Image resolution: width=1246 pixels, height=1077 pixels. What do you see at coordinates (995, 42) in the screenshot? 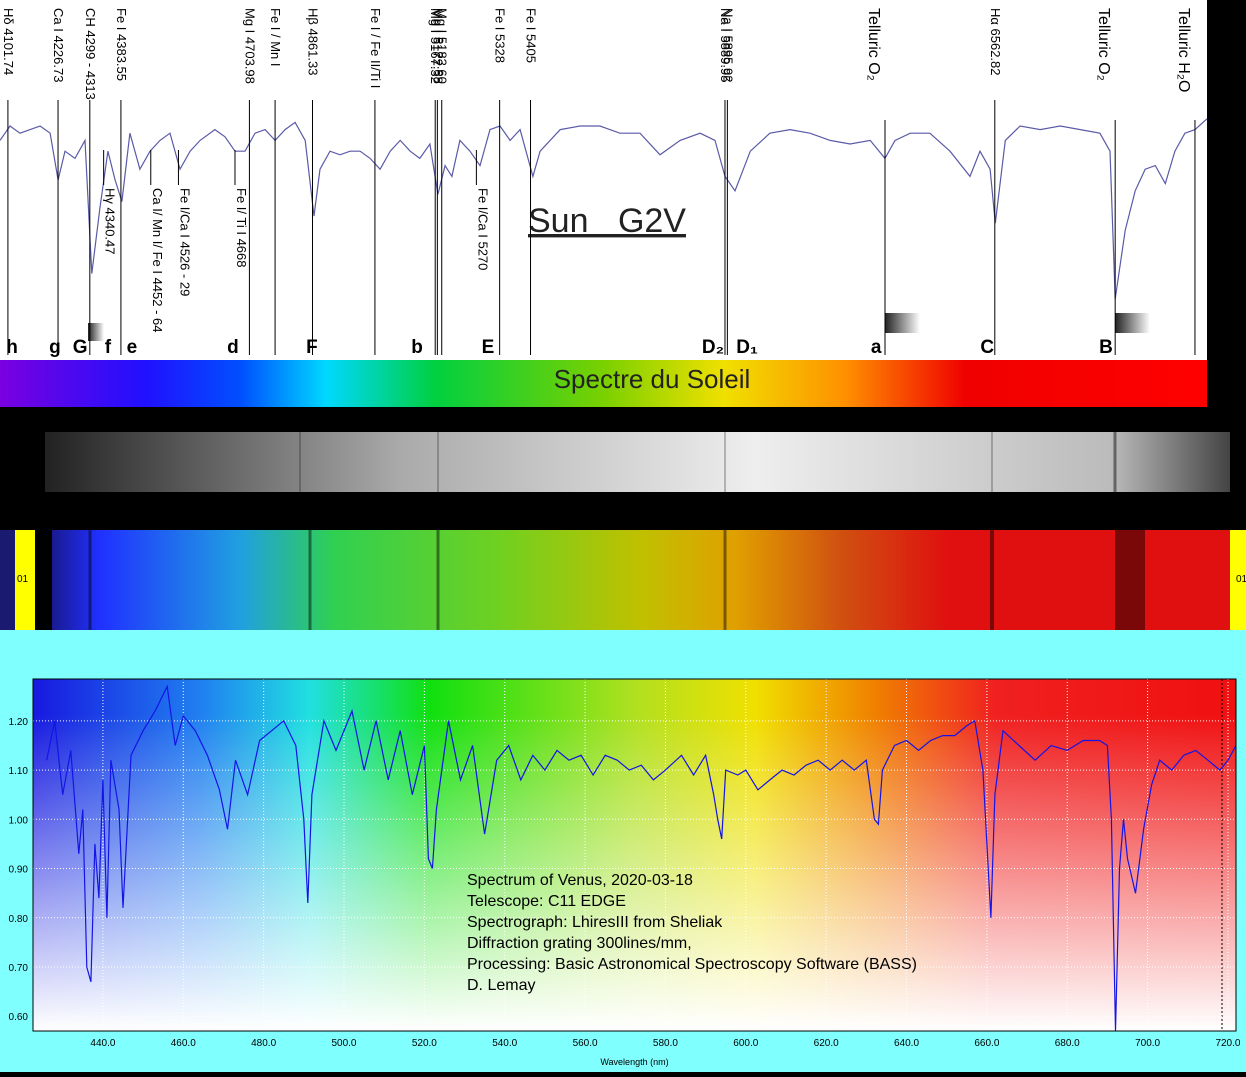
I see `line-label: Hα 6562.82` at bounding box center [995, 42].